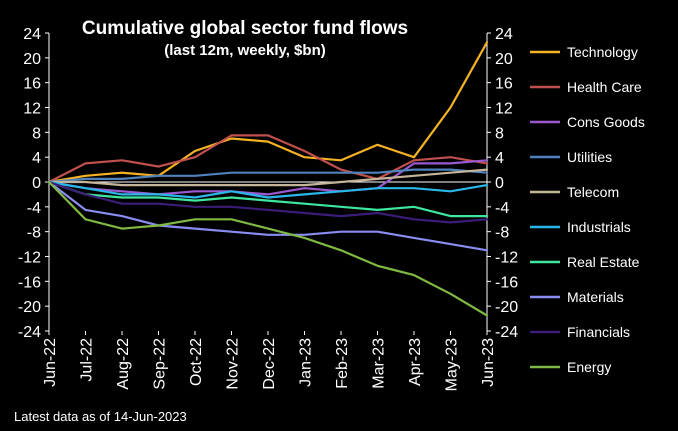 The width and height of the screenshot is (678, 431). Describe the element at coordinates (233, 364) in the screenshot. I see `x-tick-label: Nov-22` at that location.